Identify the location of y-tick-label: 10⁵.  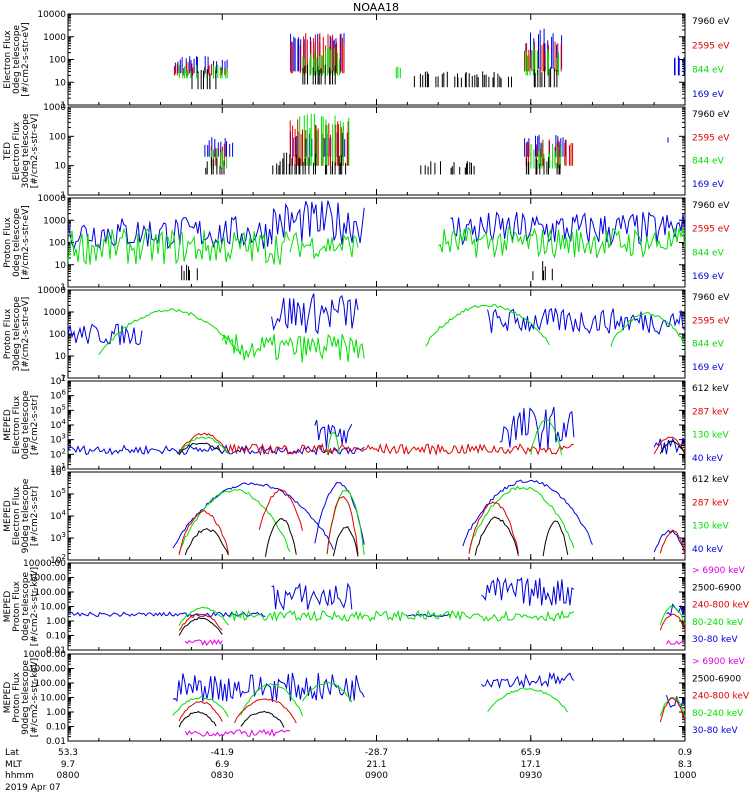
(58, 409).